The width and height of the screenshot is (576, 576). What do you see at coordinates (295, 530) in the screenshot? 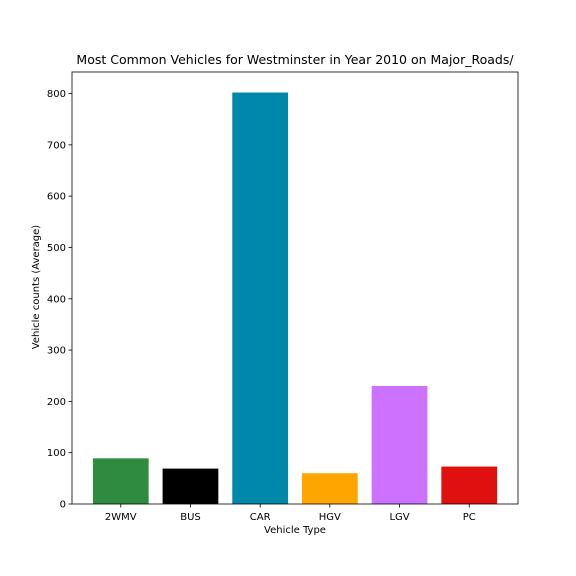
I see `x-axis-label: Vehicle Type` at bounding box center [295, 530].